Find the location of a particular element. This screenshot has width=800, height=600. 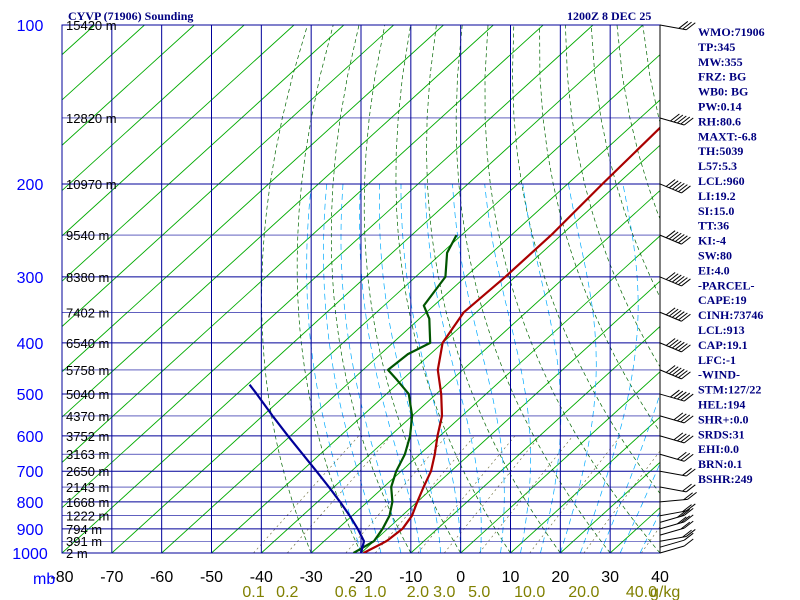

height-label: 2 m is located at coordinates (77, 553).